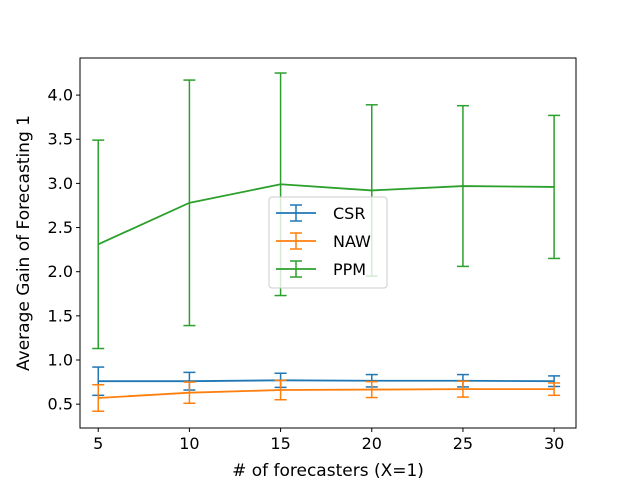 The image size is (640, 480). Describe the element at coordinates (349, 213) in the screenshot. I see `legend-label: CSR` at that location.